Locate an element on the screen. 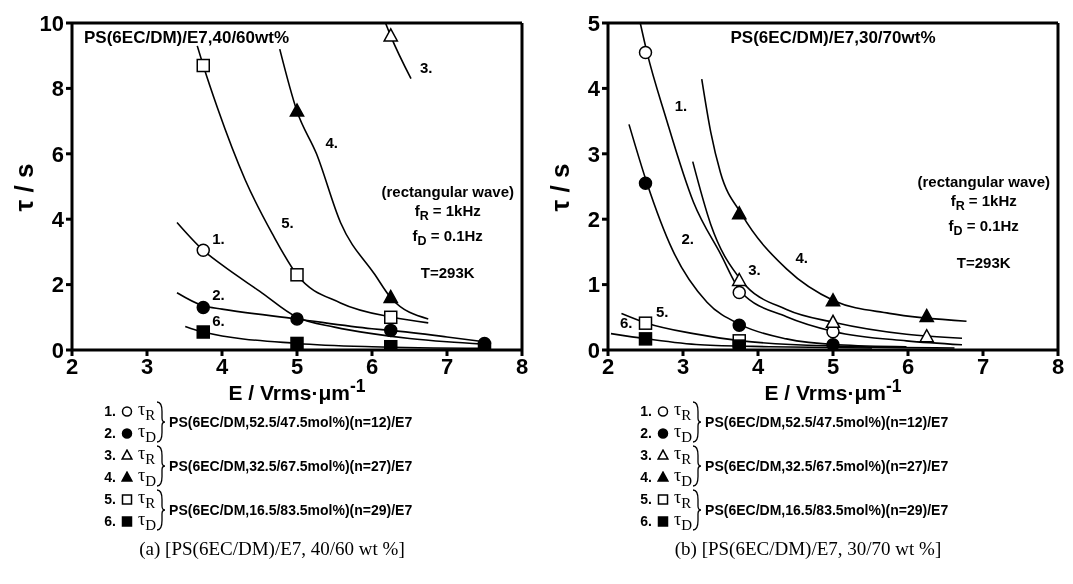 This screenshot has width=1073, height=584. y-tick-label: 8 is located at coordinates (57, 89).